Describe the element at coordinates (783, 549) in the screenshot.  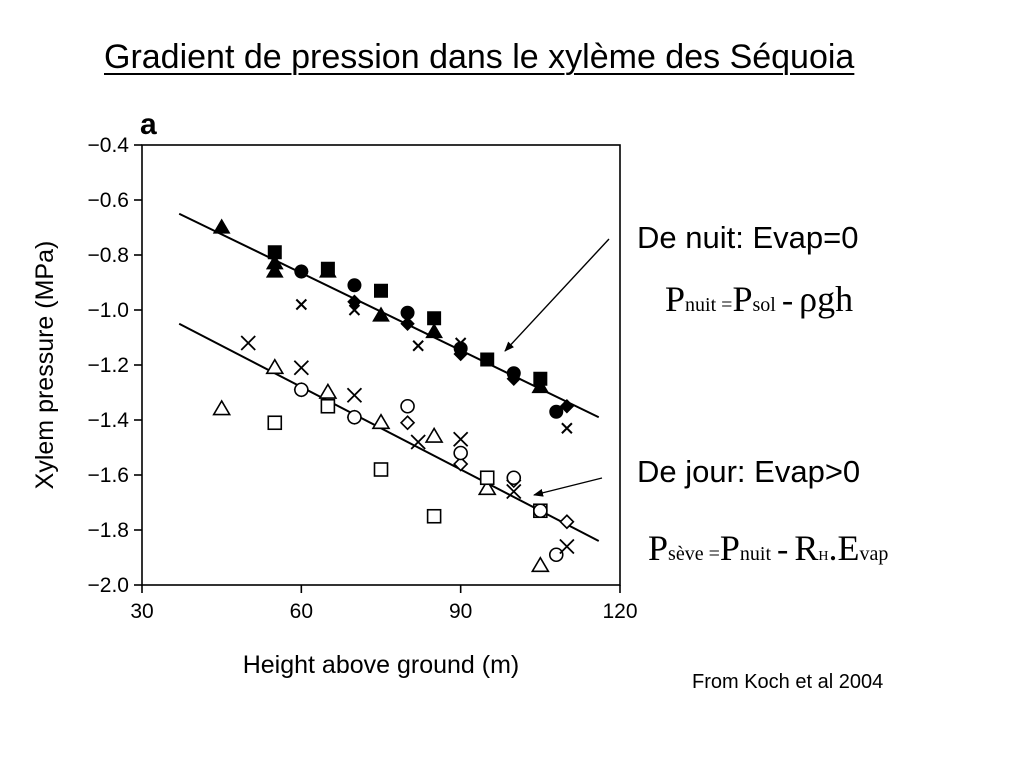
I see `day-formula-minus: -` at that location.